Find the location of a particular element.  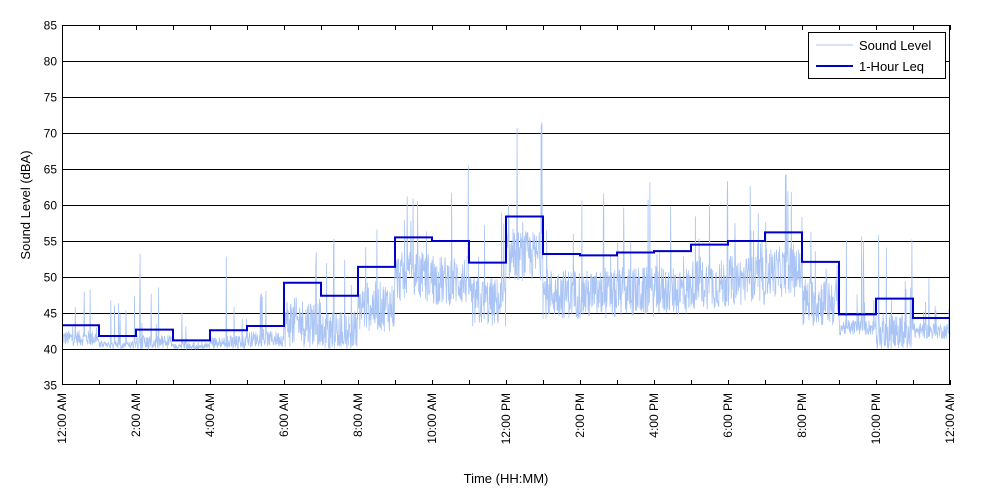

legend: Sound Level 1-Hour Leq is located at coordinates (877, 55).